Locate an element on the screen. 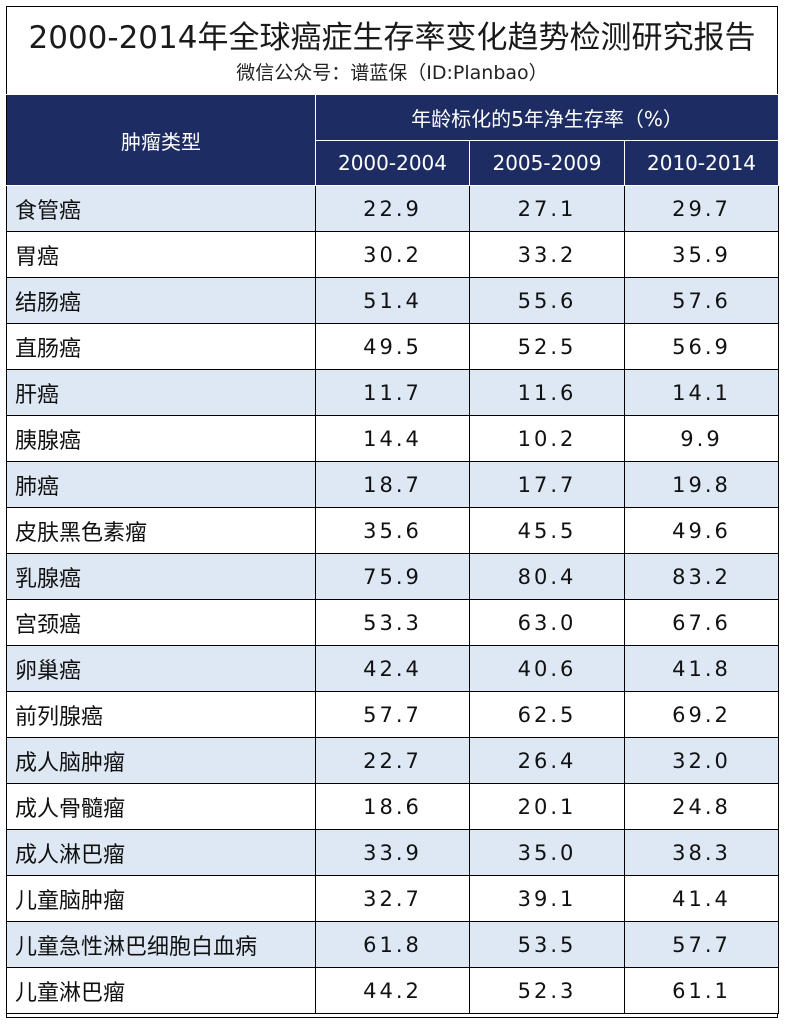  period-header: 2000-2004 is located at coordinates (392, 163).